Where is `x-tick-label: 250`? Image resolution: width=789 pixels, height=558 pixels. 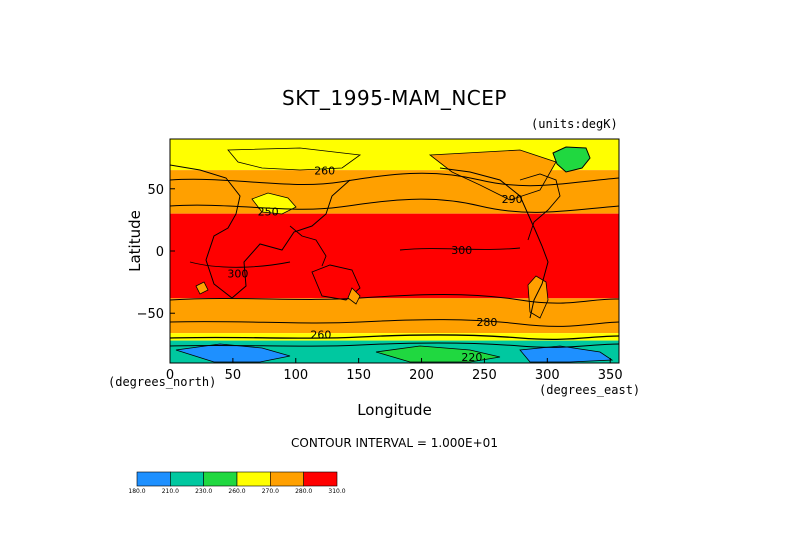 x-tick-label: 250 is located at coordinates (484, 375).